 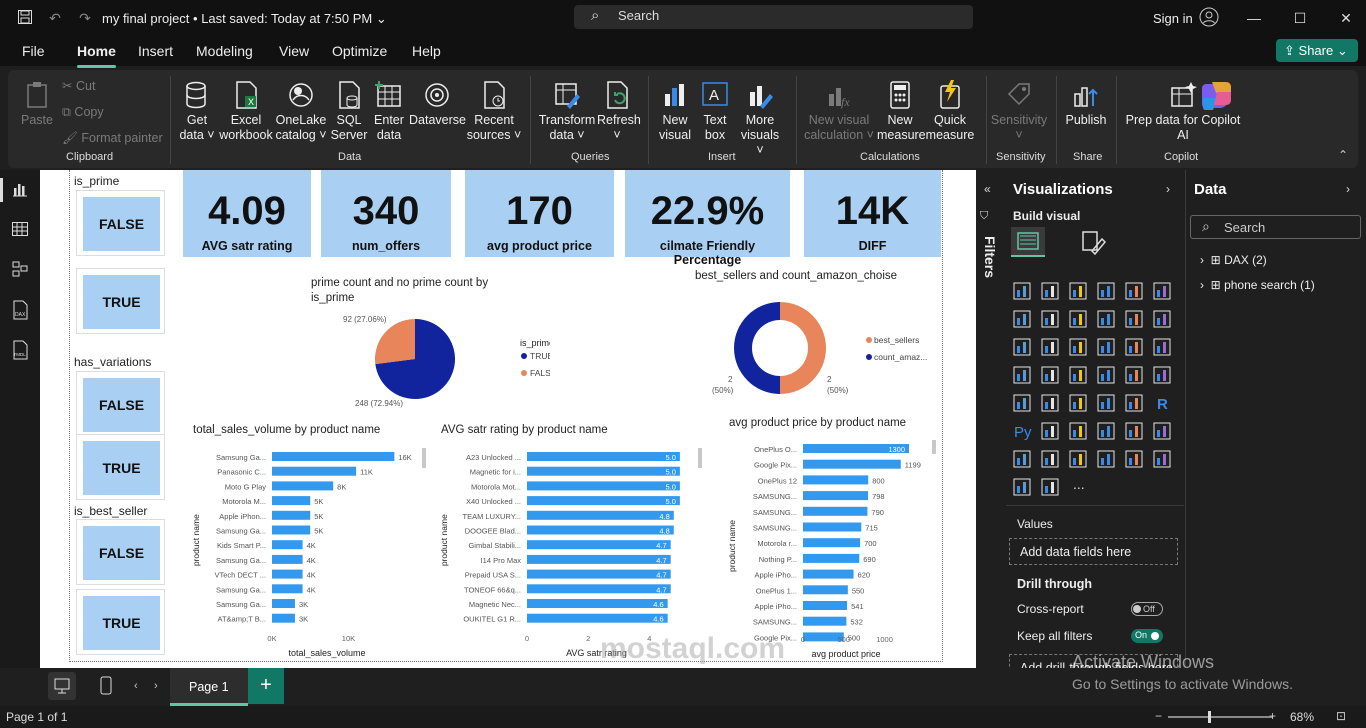 I want to click on table-icon, so click(x=1106, y=403).